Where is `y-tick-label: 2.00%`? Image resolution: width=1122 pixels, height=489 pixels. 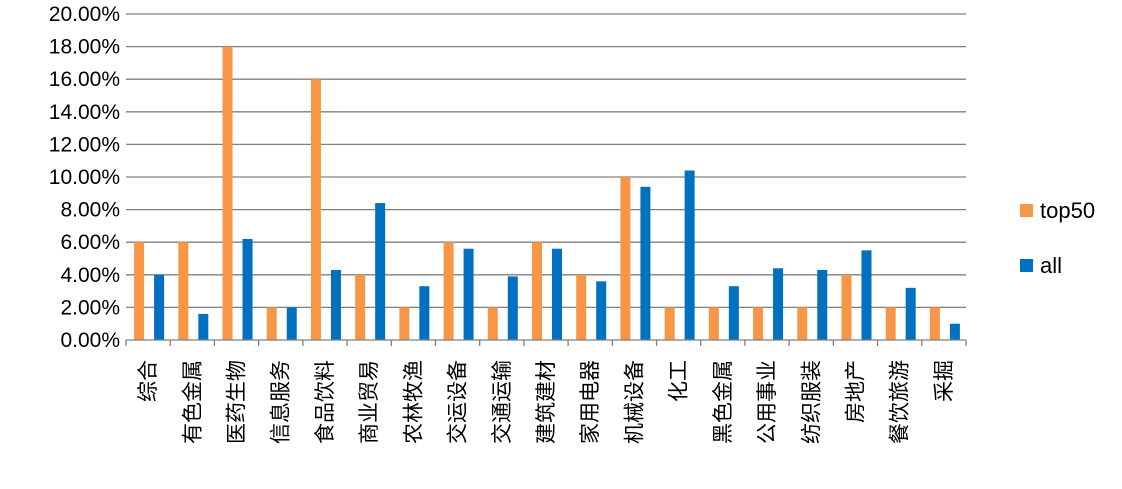
y-tick-label: 2.00% is located at coordinates (90, 307).